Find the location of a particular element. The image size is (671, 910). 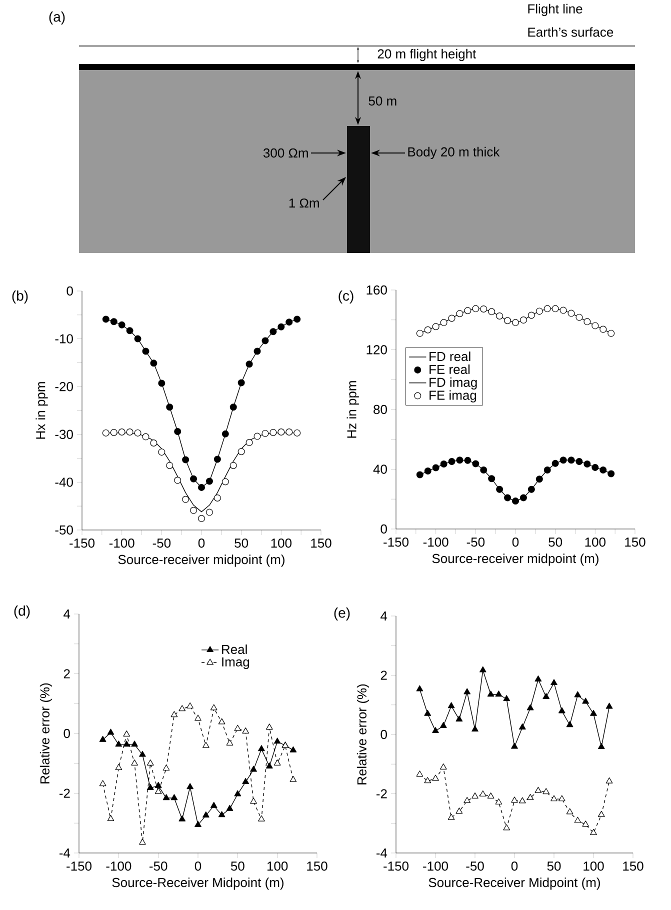

y-tick-label: 40 is located at coordinates (380, 469).